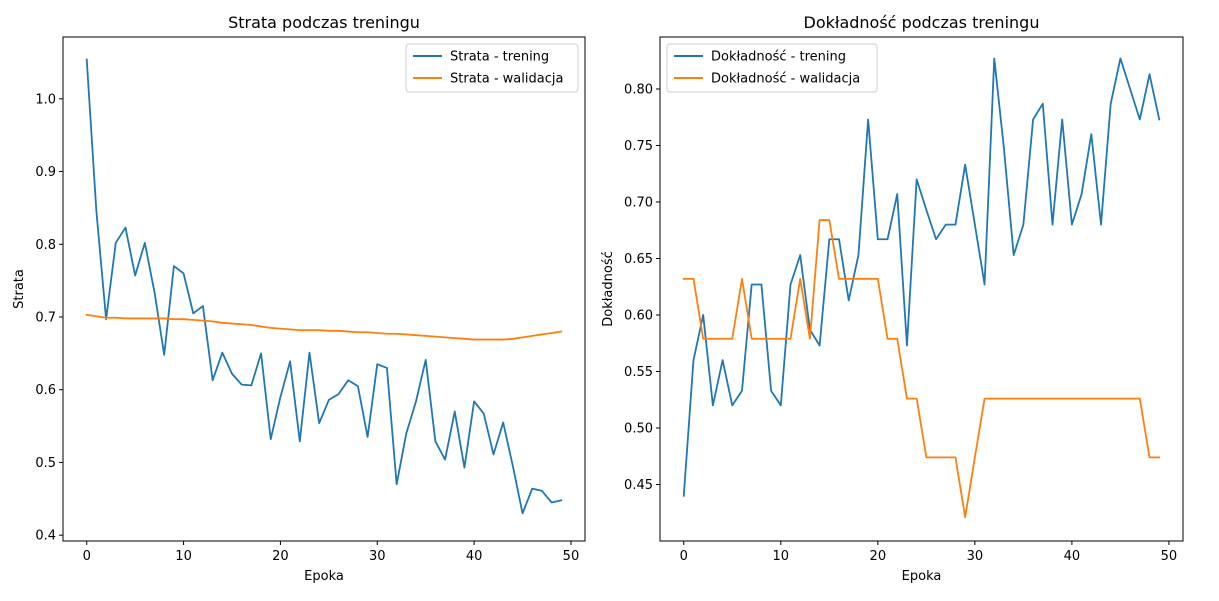  What do you see at coordinates (778, 57) in the screenshot?
I see `legend-label-train: Dokładność - trening` at bounding box center [778, 57].